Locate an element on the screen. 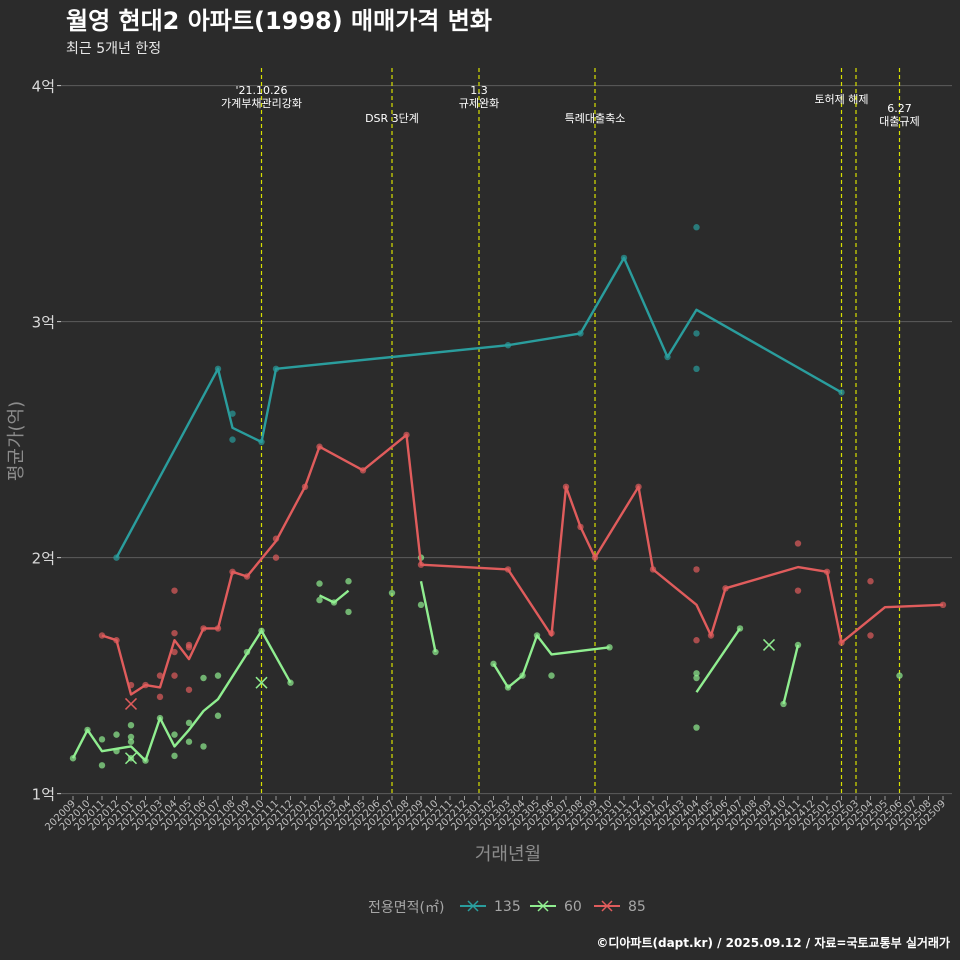  chart-subtitle: 최근 5개년 한정 is located at coordinates (113, 49).